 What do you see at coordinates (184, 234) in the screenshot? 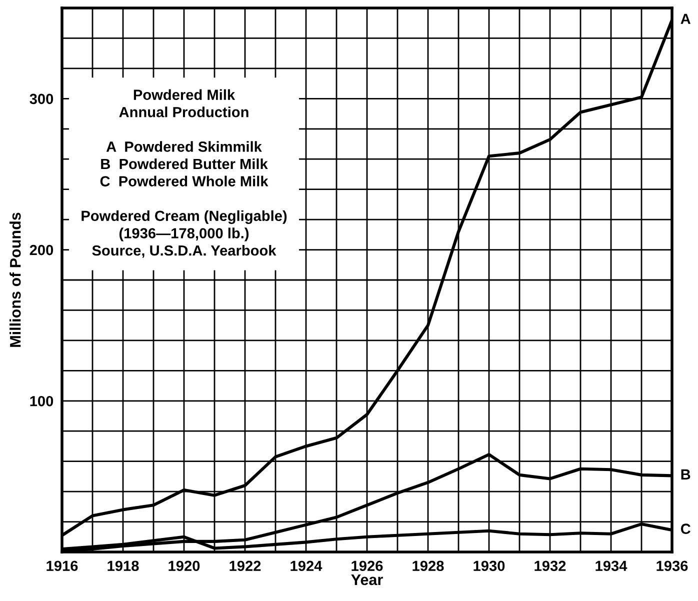
I see `annotation: Powdered Cream (Negligable) (1936—178,000 lb.) Source, U.S.D.A. Yearbook` at bounding box center [184, 234].